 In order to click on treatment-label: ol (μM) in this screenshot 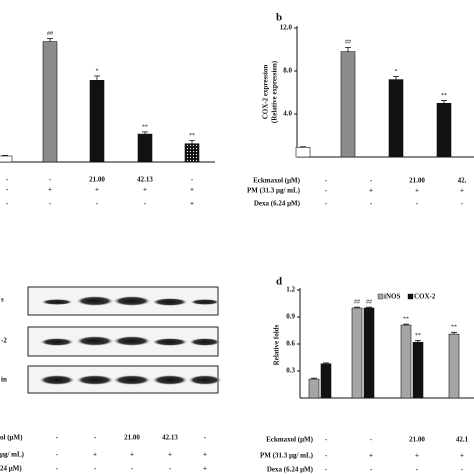, I will do `click(11, 438)`.